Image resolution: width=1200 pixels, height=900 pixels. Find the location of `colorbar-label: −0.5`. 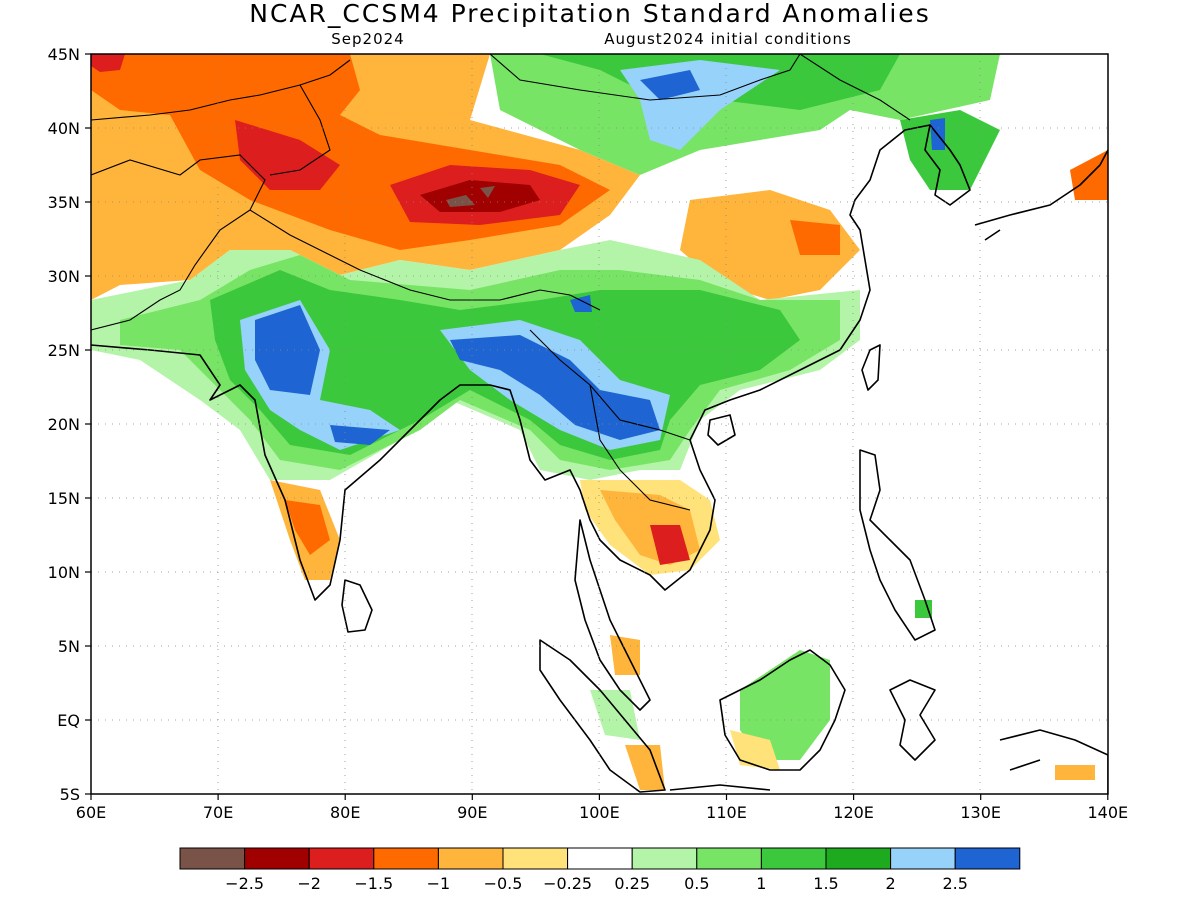

colorbar-label: −0.5 is located at coordinates (503, 883).